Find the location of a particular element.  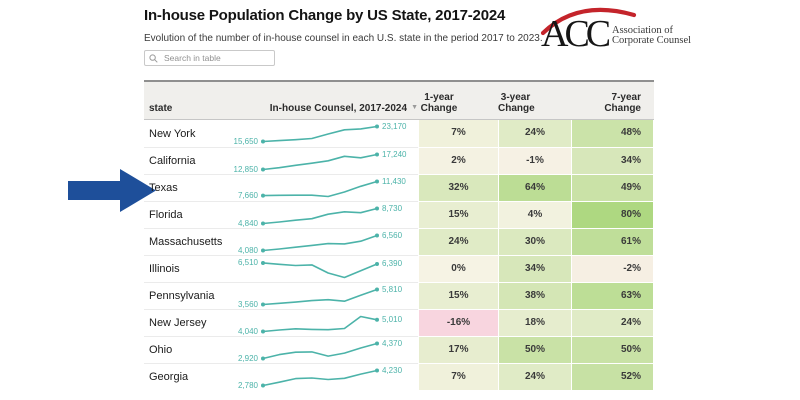

sparkline-cell: 4,080 6,560 is located at coordinates (326, 241).